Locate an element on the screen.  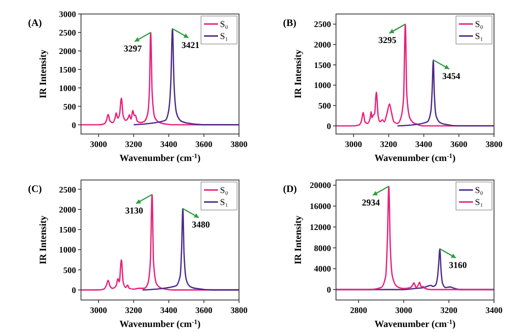
annotation: 3480 is located at coordinates (201, 225).